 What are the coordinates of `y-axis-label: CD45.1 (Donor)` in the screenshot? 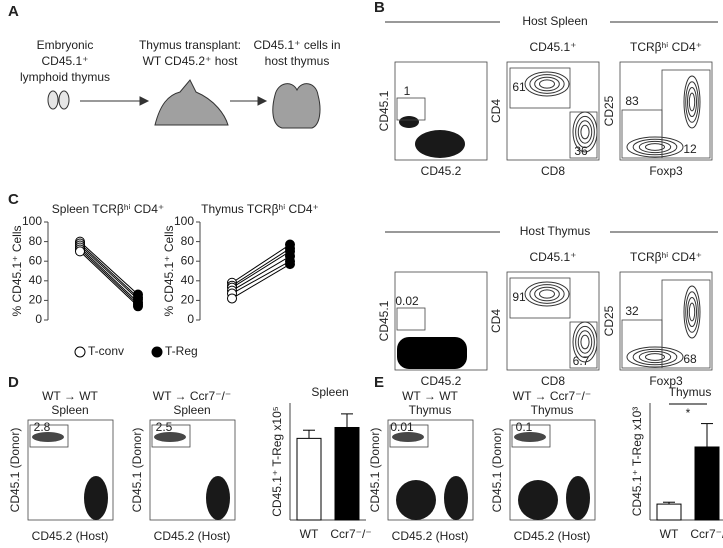 It's located at (375, 470).